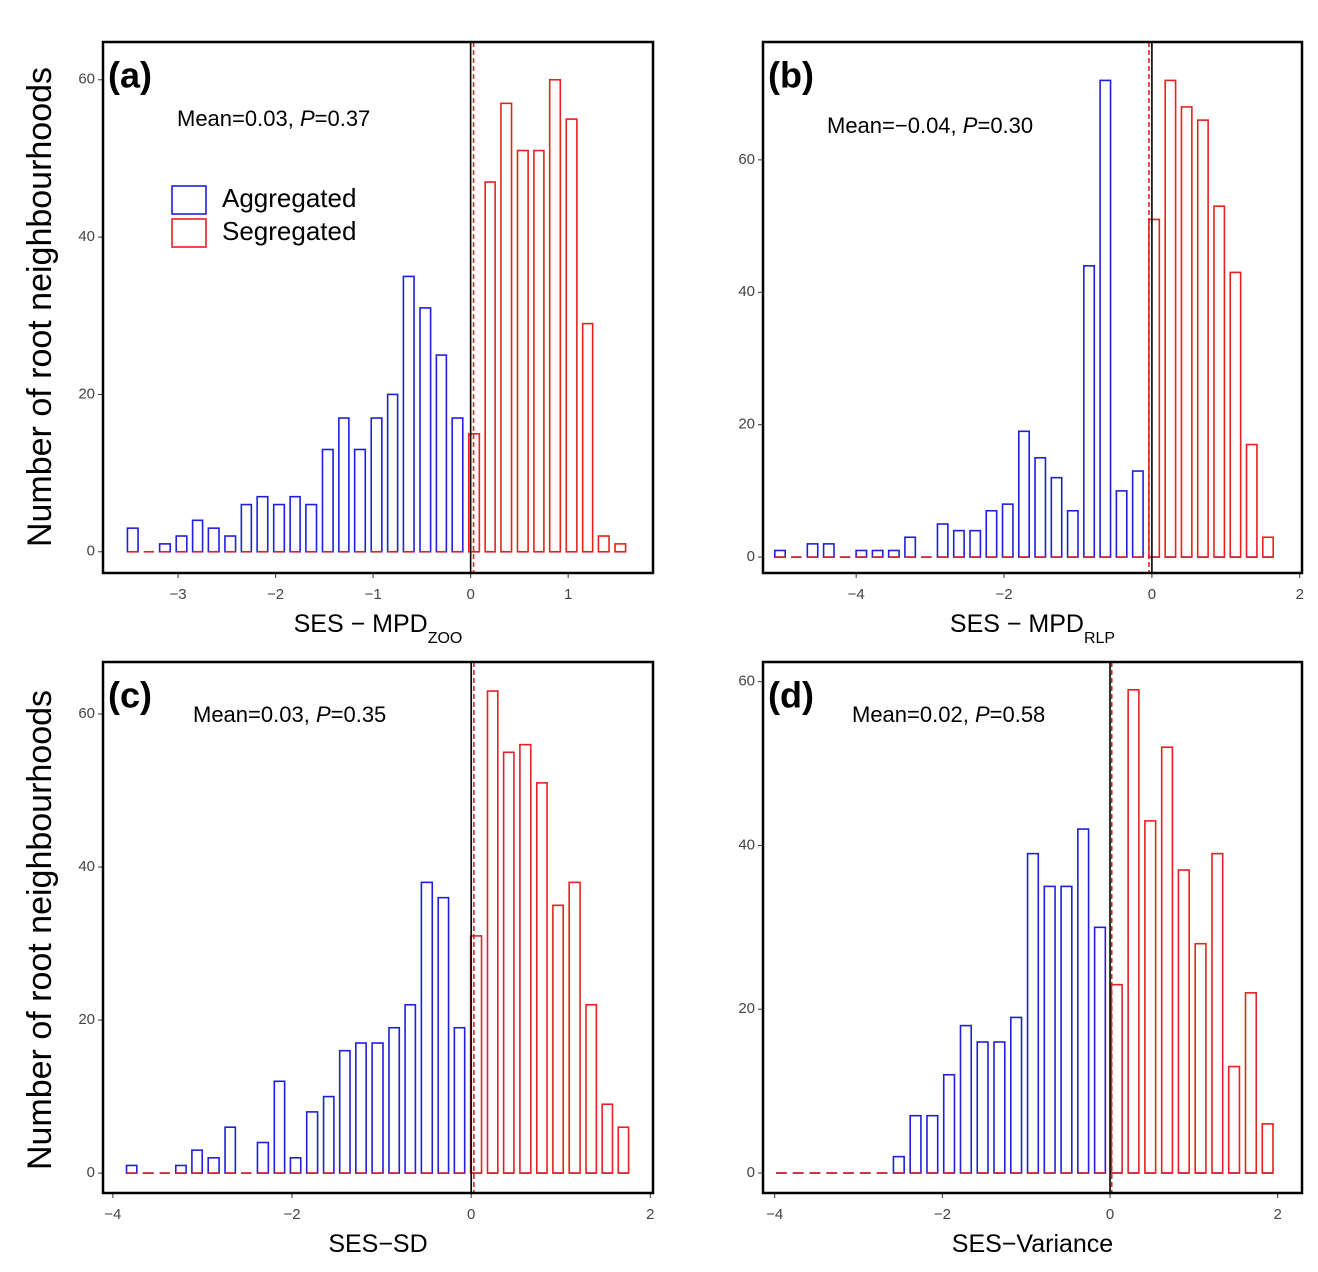 The image size is (1318, 1272). I want to click on panel-label: (c), so click(130, 695).